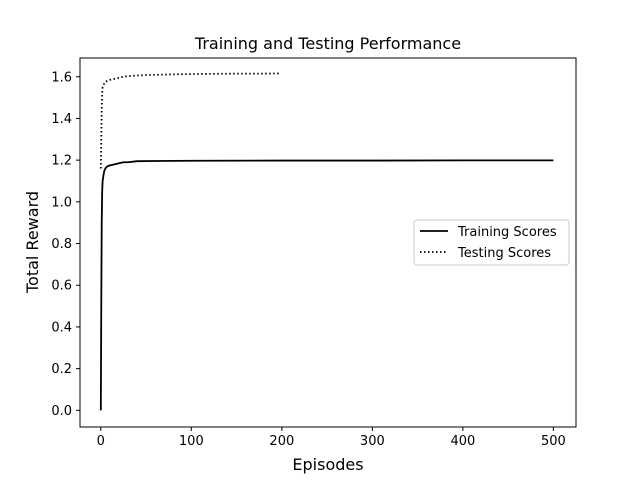 This screenshot has width=640, height=480. I want to click on legend-label-testing: Testing Scores, so click(504, 253).